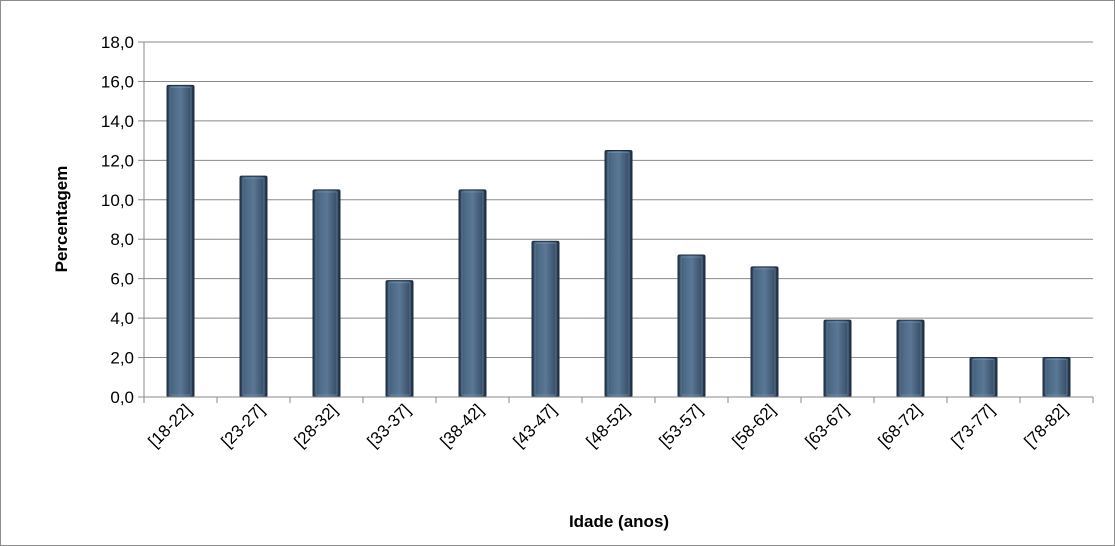 Image resolution: width=1115 pixels, height=546 pixels. What do you see at coordinates (122, 279) in the screenshot?
I see `y-tick-label: 6,0` at bounding box center [122, 279].